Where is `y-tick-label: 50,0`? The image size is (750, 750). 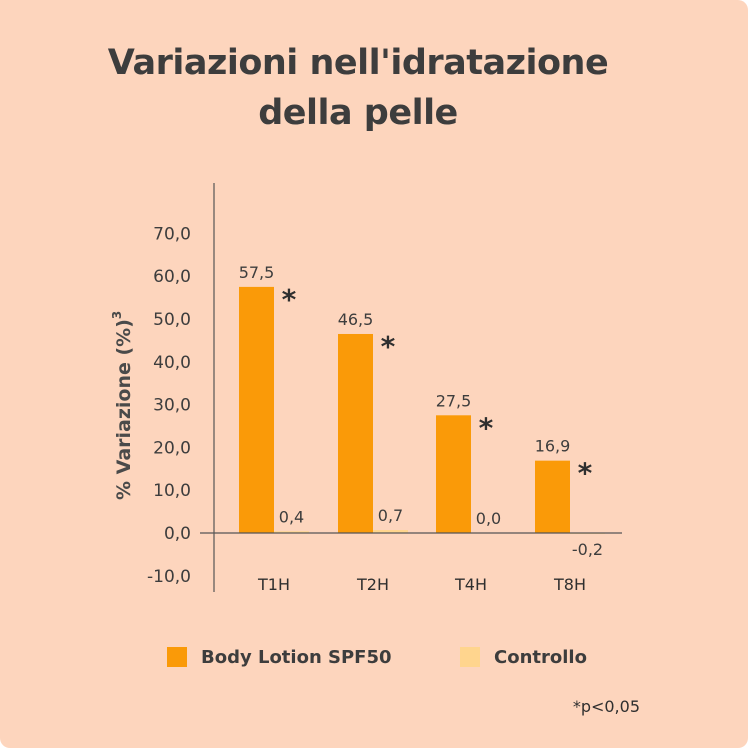
y-tick-label: 50,0 is located at coordinates (172, 320).